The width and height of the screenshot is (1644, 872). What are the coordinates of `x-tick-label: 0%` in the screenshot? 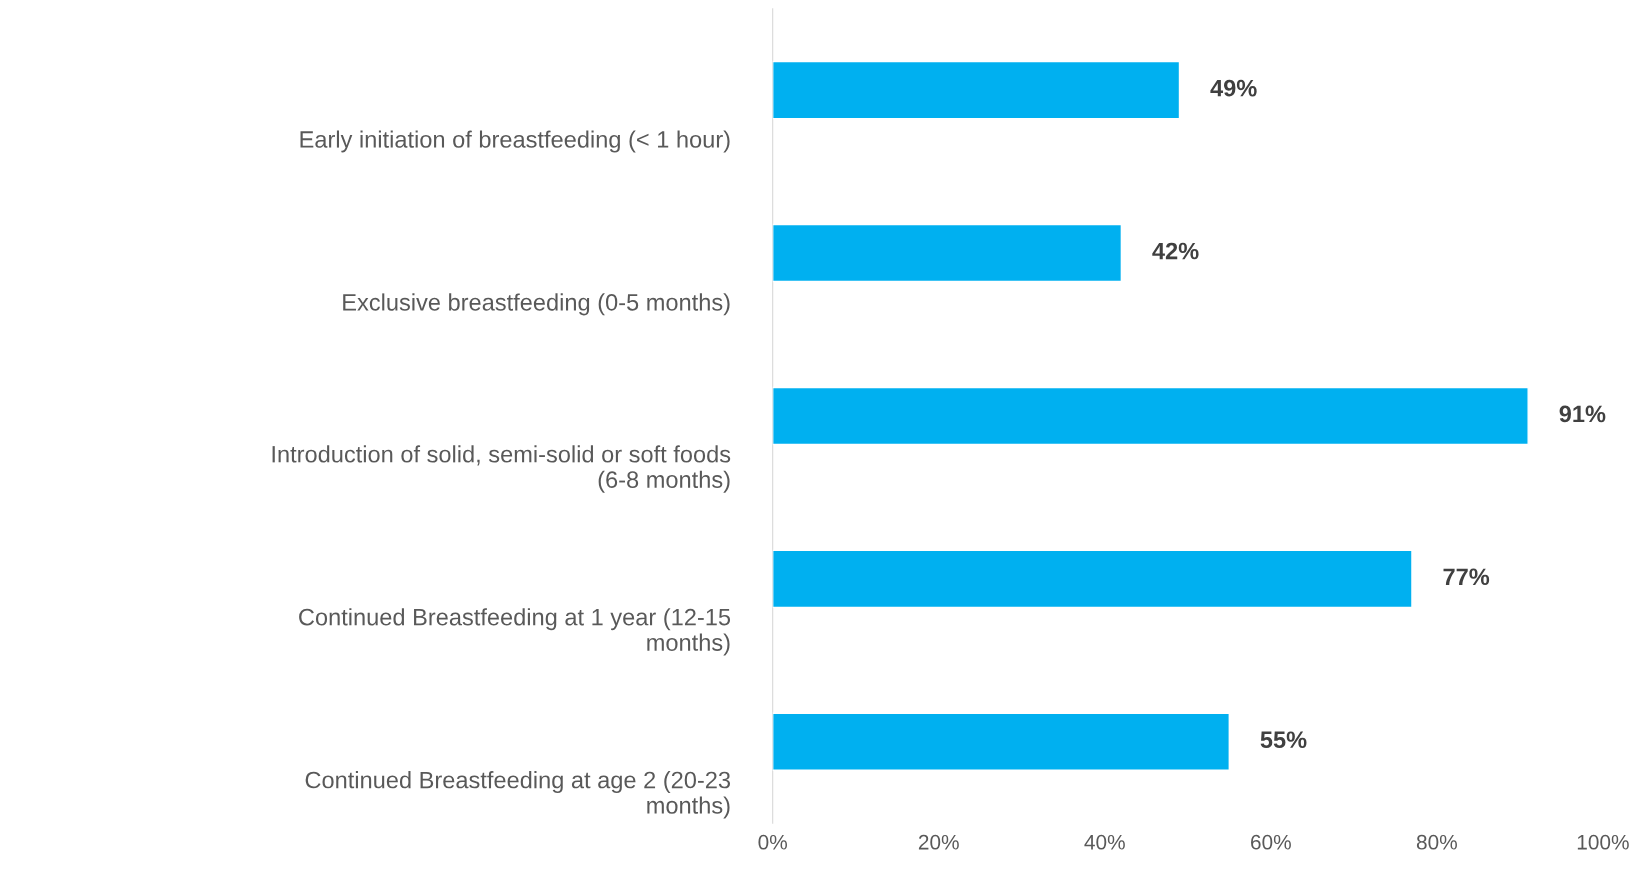 It's located at (772, 842).